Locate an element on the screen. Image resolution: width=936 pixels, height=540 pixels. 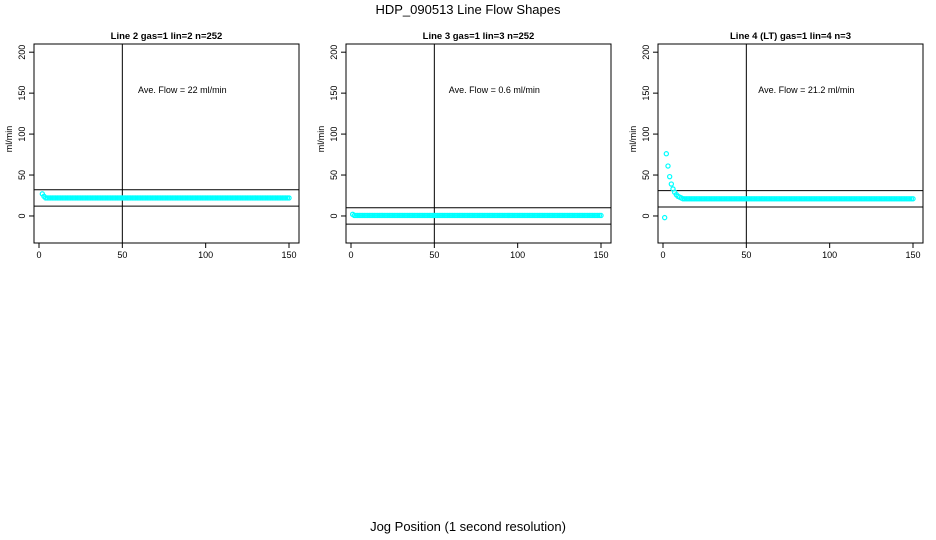
x-axis-title: Jog Position (1 second resolution) is located at coordinates (468, 526).